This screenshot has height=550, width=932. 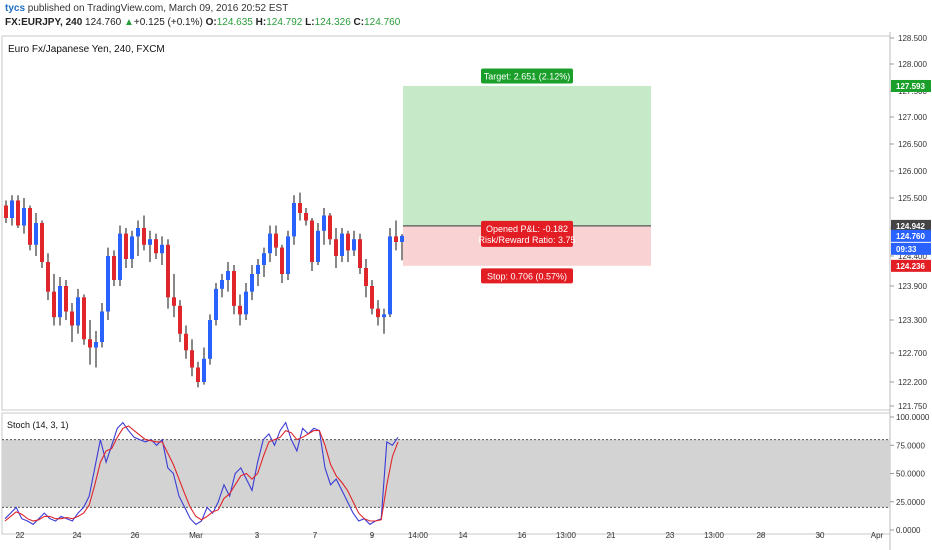 I want to click on low-label: L:, so click(x=309, y=22).